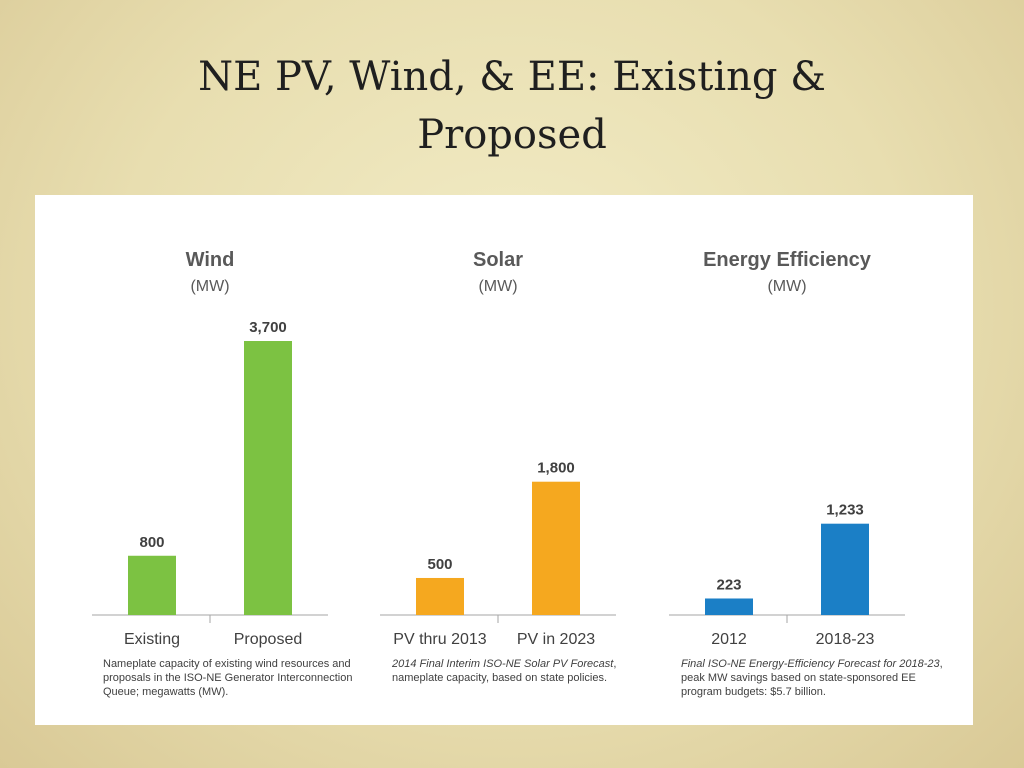 Image resolution: width=1024 pixels, height=768 pixels. What do you see at coordinates (845, 639) in the screenshot?
I see `ee-category-label-2: 2018-23` at bounding box center [845, 639].